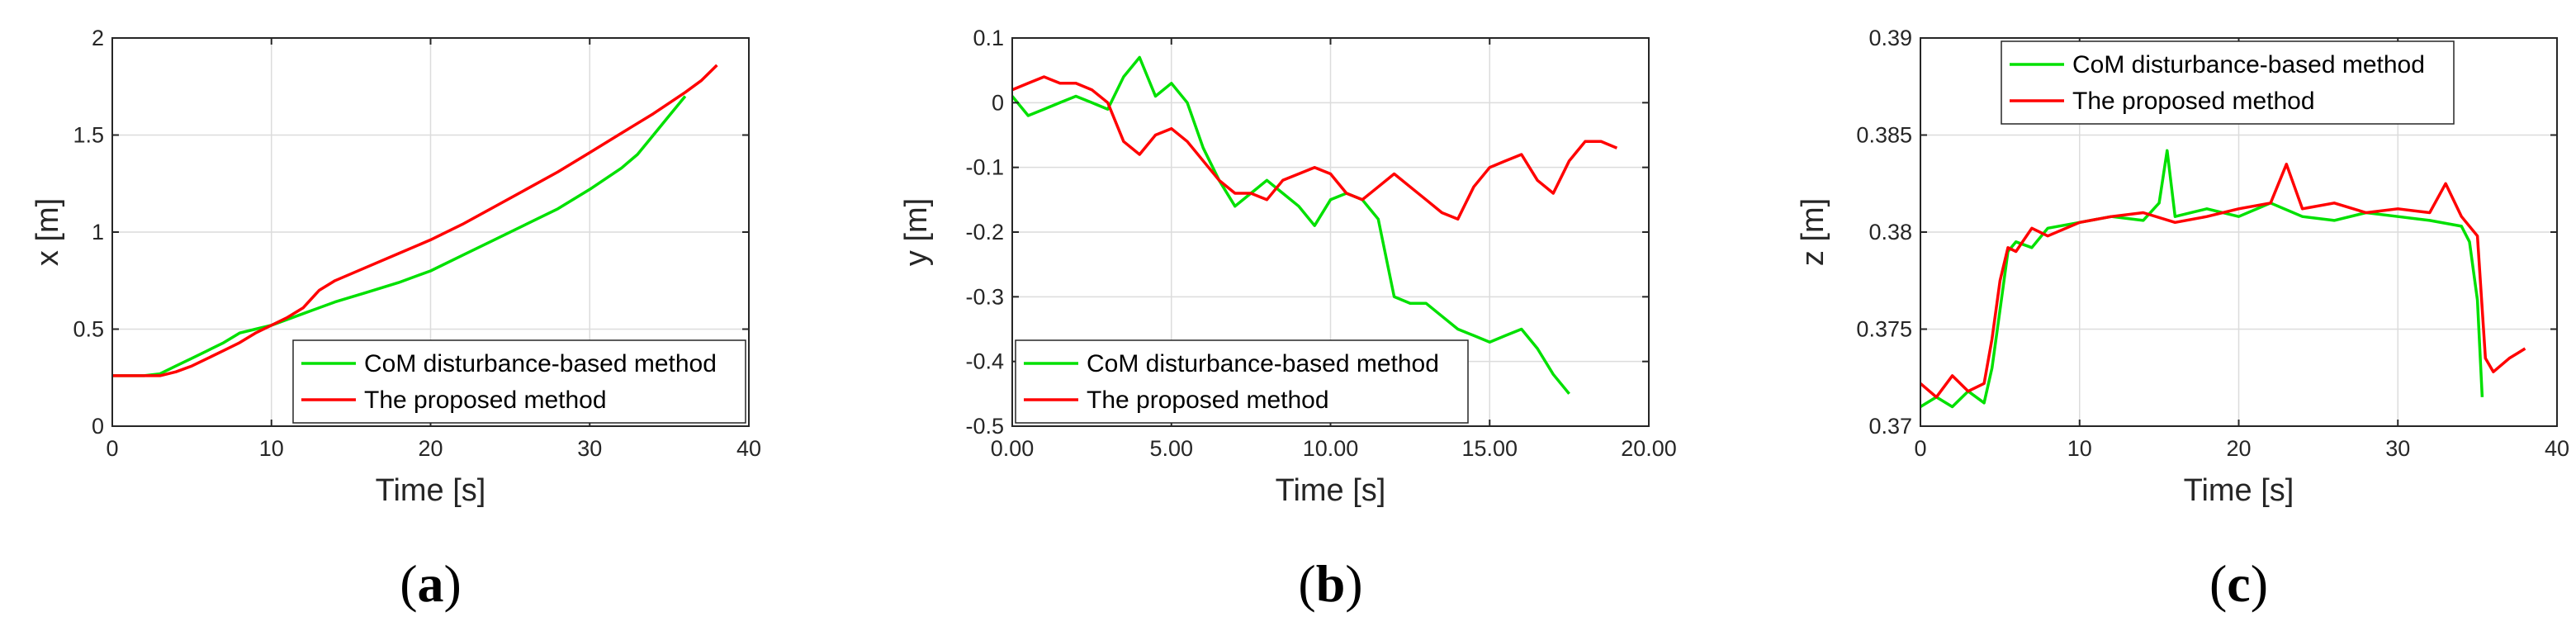  I want to click on y-axis-label: x [m], so click(48, 232).